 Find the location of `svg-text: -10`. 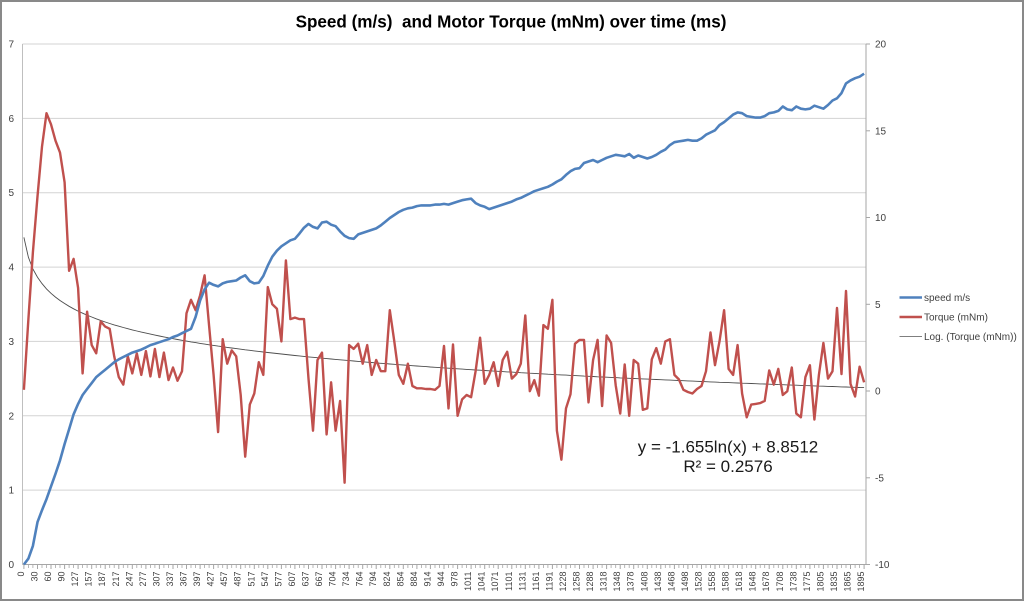

svg-text: -10 is located at coordinates (882, 565).